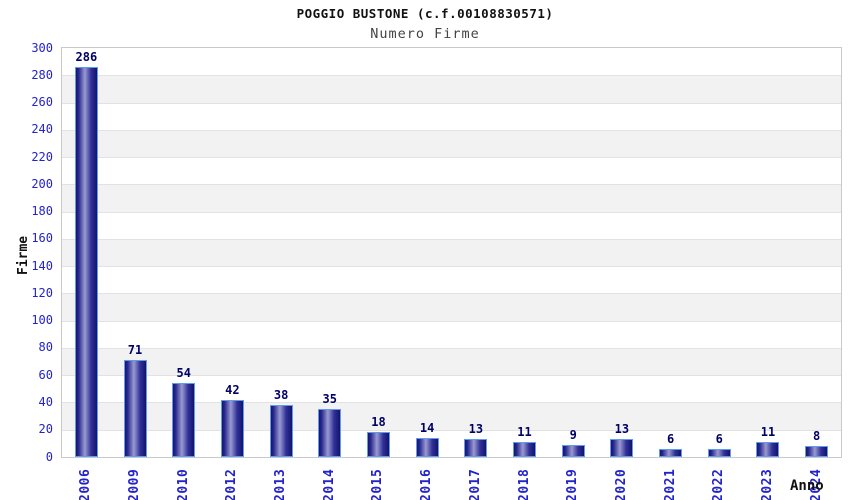 Image resolution: width=850 pixels, height=500 pixels. I want to click on x-tick-label: 2009, so click(135, 484).